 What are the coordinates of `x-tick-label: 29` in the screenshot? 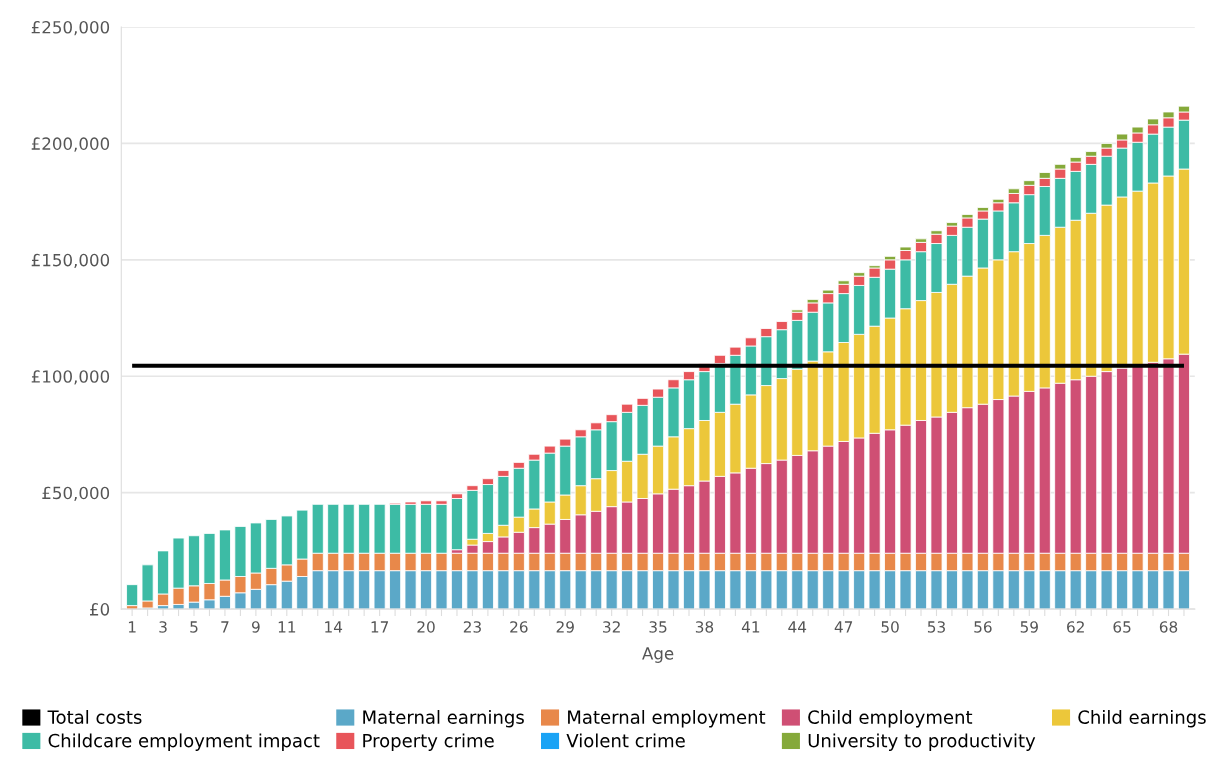 It's located at (565, 627).